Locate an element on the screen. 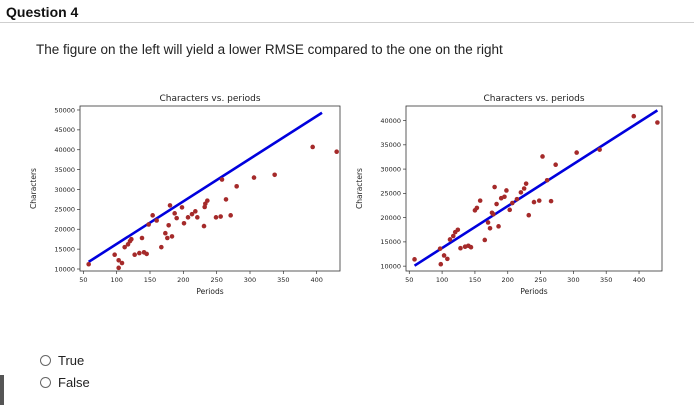 The width and height of the screenshot is (694, 405). chart-left-xtick-label: 100 is located at coordinates (116, 280).